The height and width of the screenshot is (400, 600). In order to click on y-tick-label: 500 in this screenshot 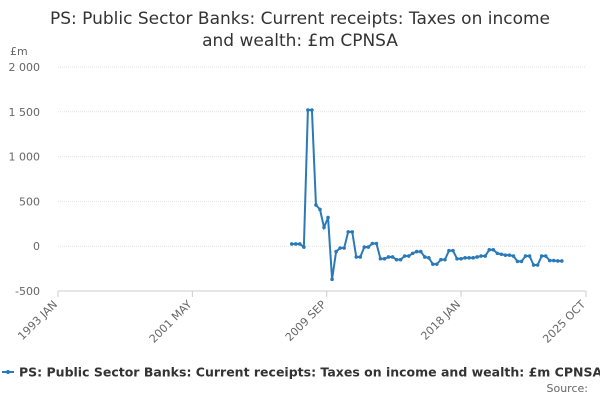, I will do `click(29, 201)`.